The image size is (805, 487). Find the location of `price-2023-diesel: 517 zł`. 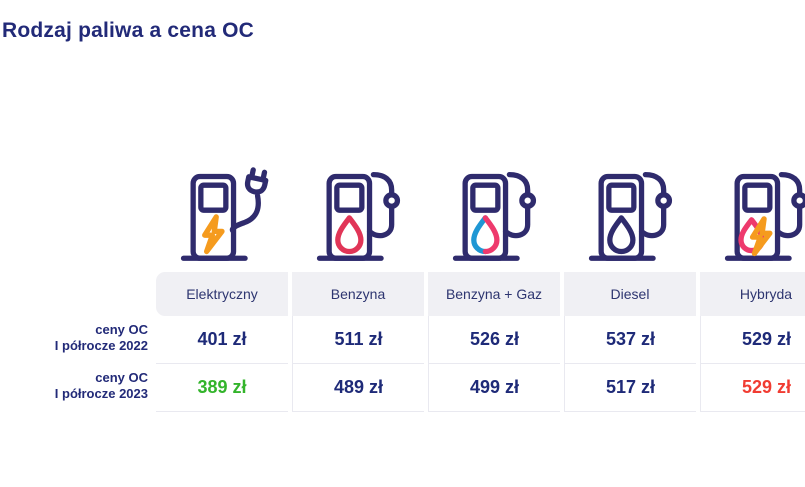

price-2023-diesel: 517 zł is located at coordinates (630, 388).